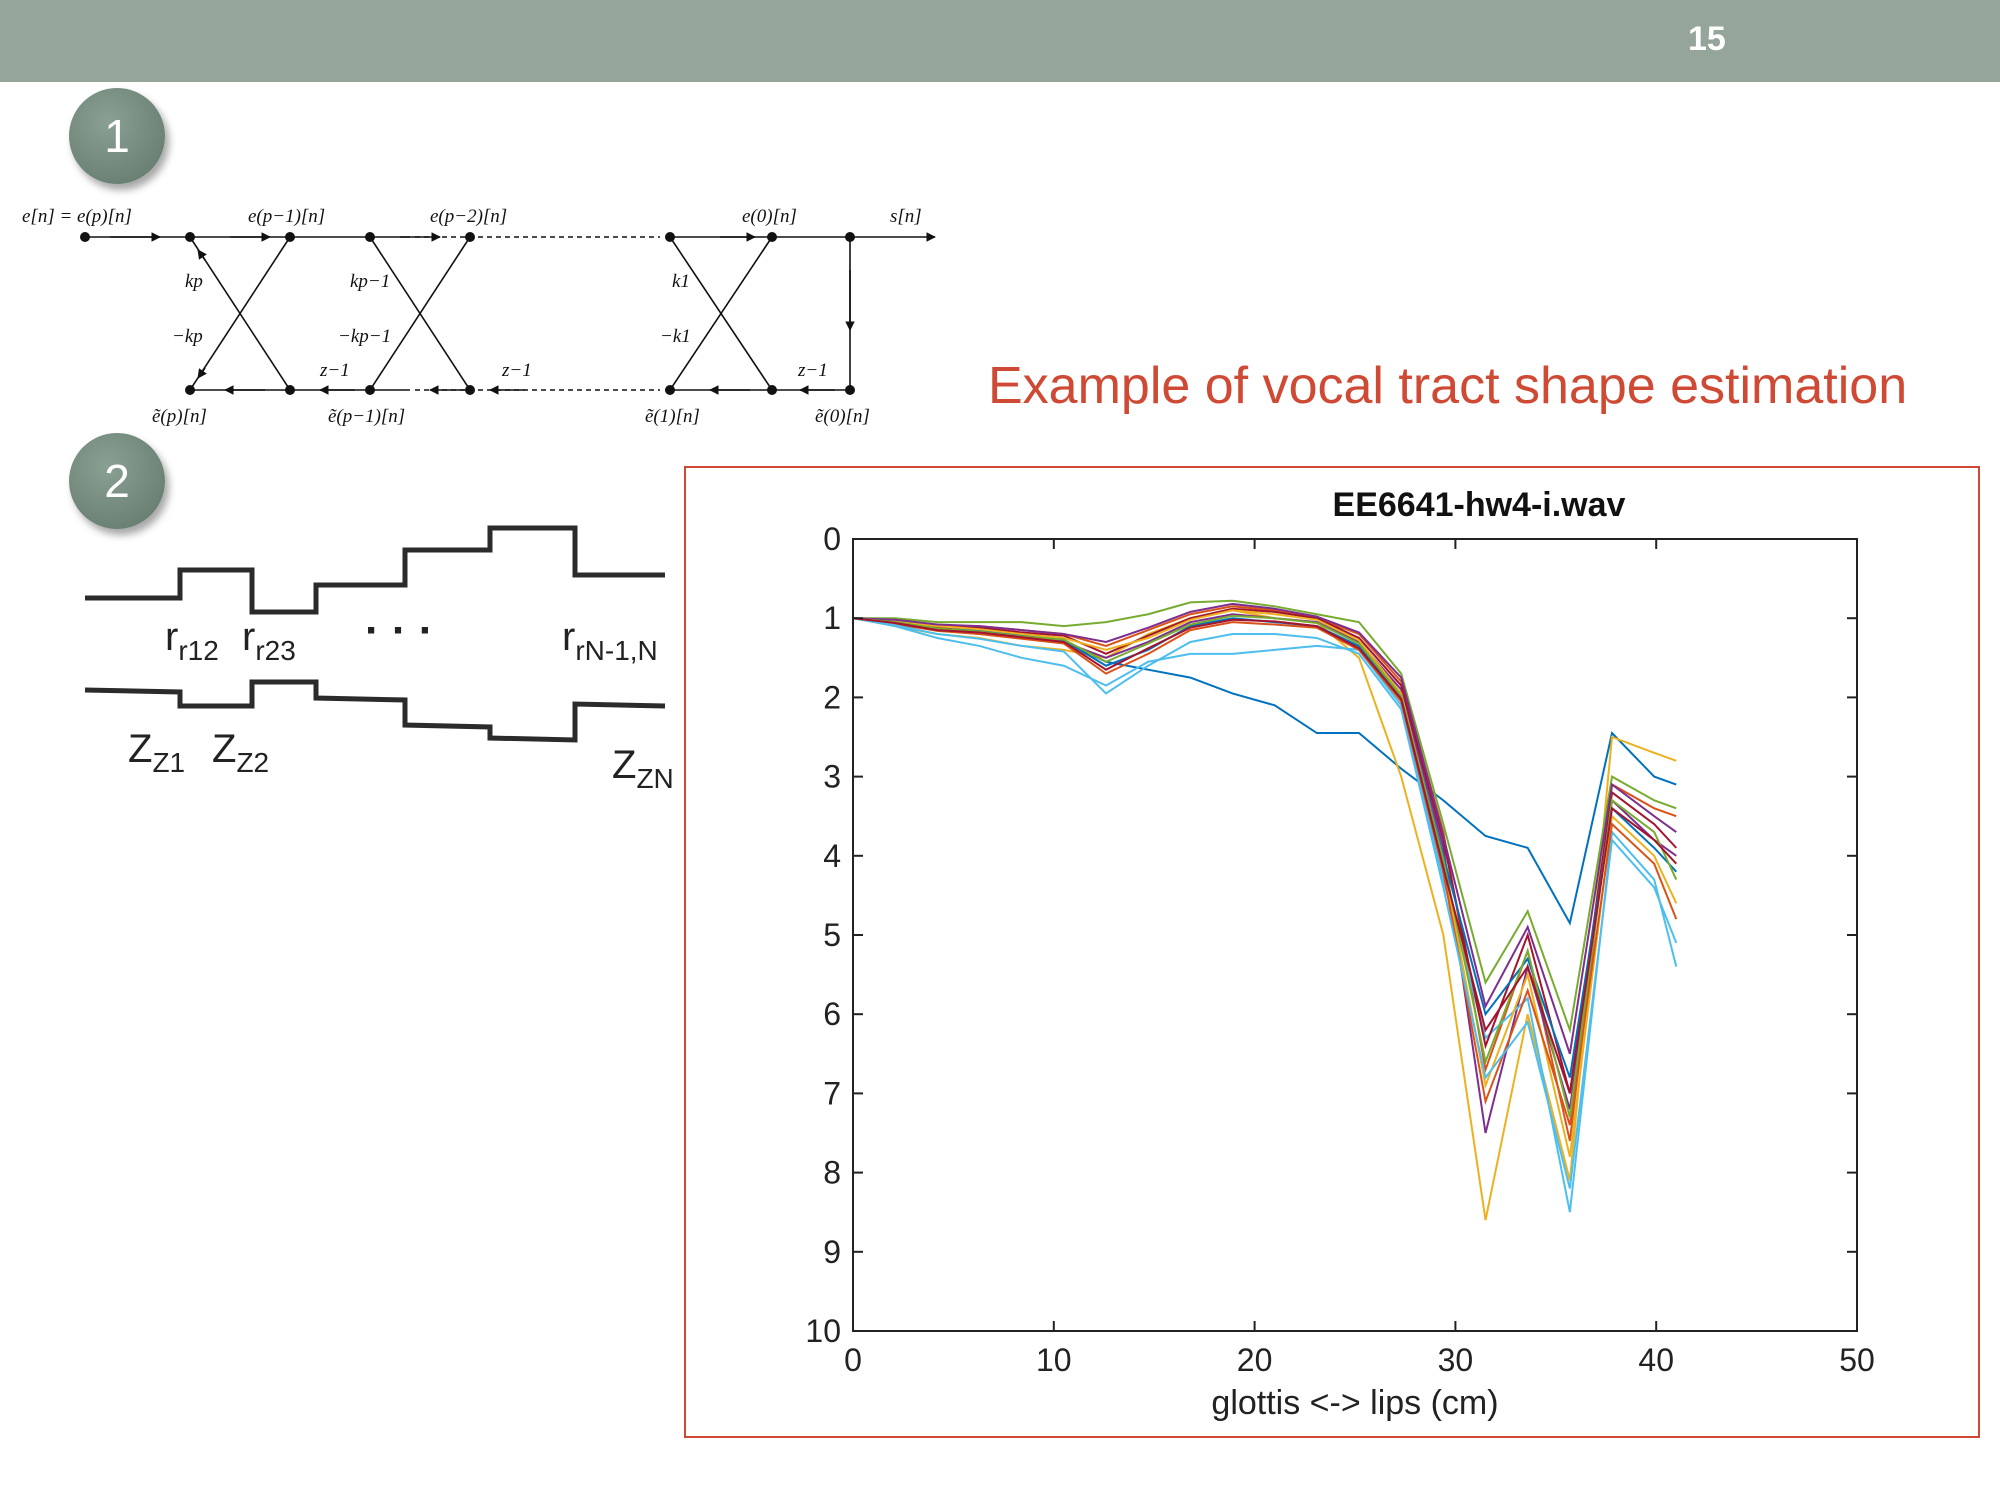  What do you see at coordinates (812, 370) in the screenshot?
I see `delay-3: z−1` at bounding box center [812, 370].